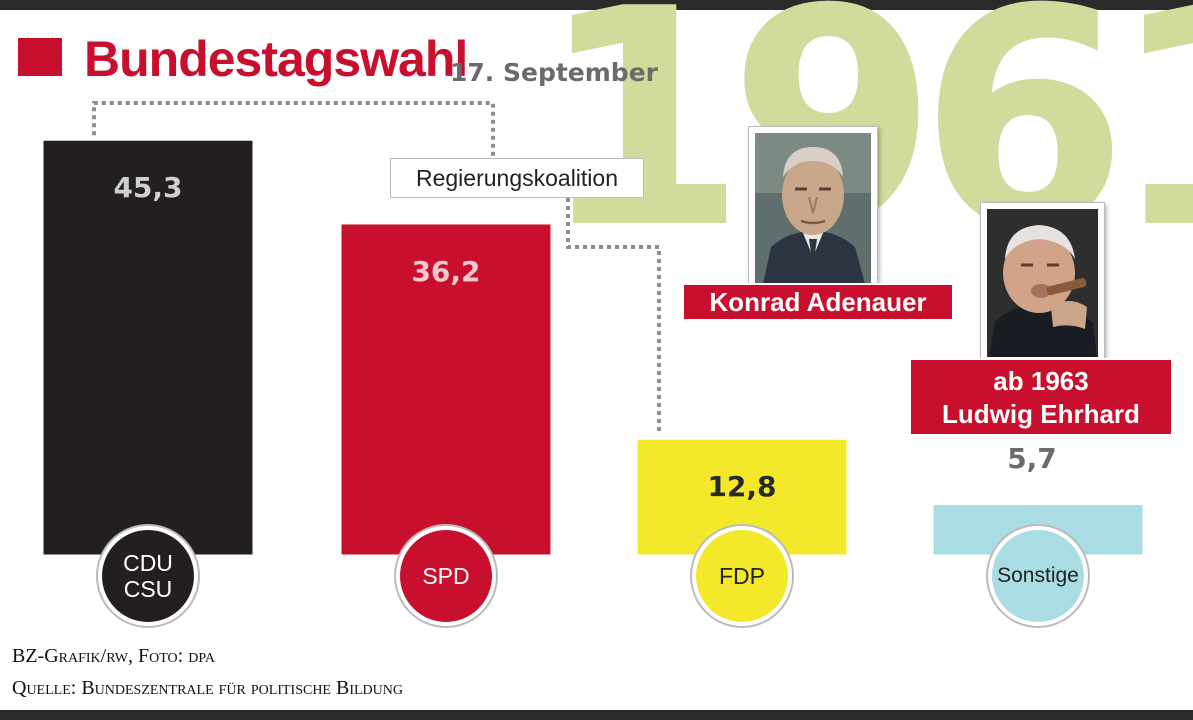  I want to click on value-label-cdu-csu: 45,3, so click(148, 188).